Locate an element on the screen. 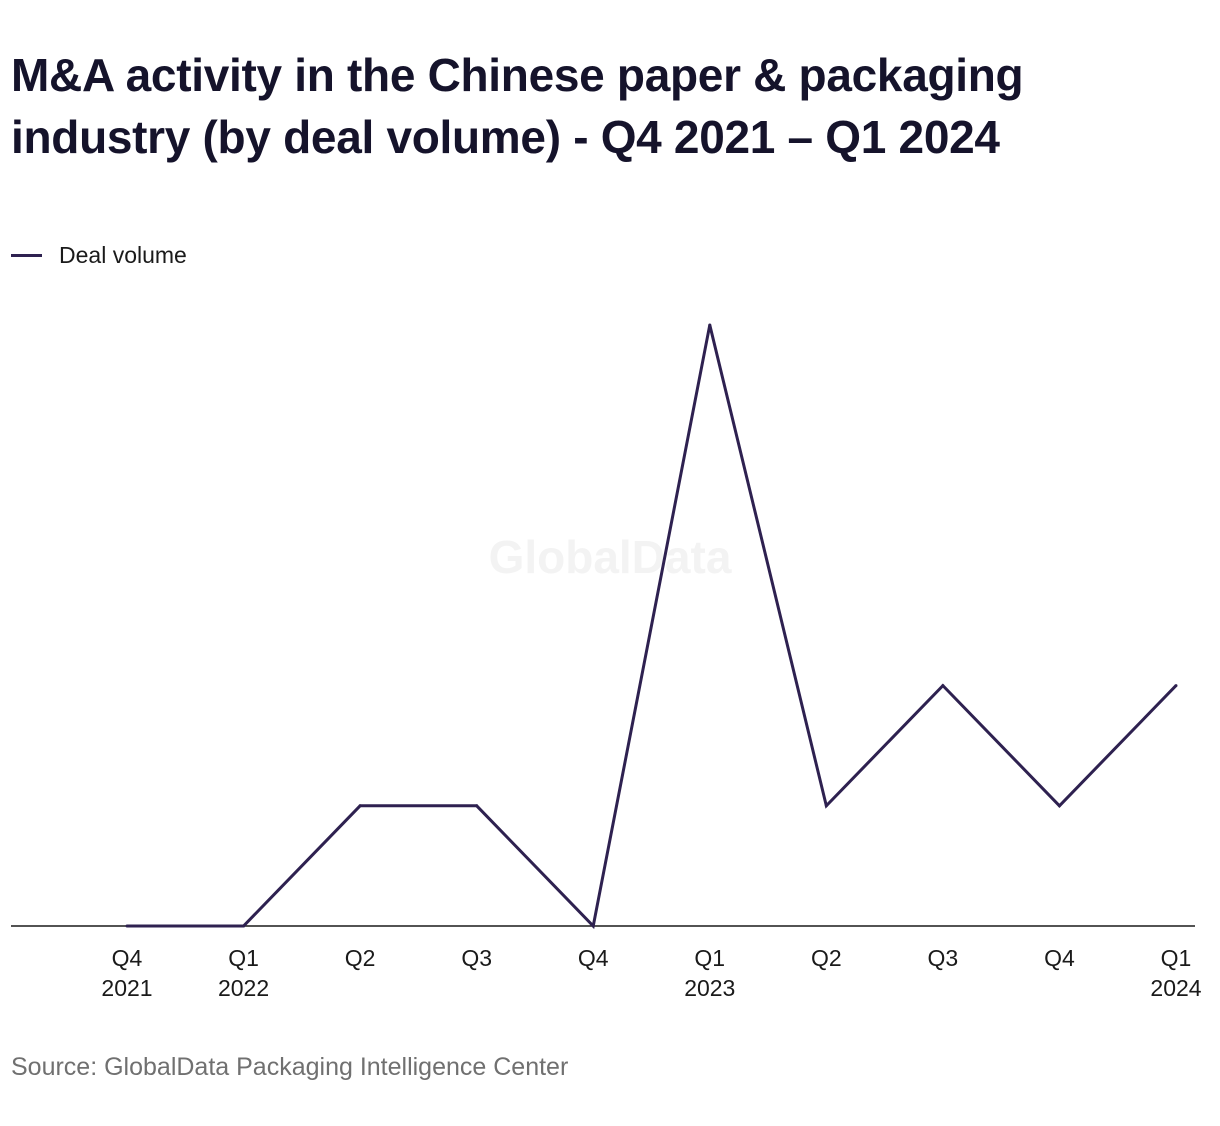  x-tick-label-3: Q3 is located at coordinates (476, 958).